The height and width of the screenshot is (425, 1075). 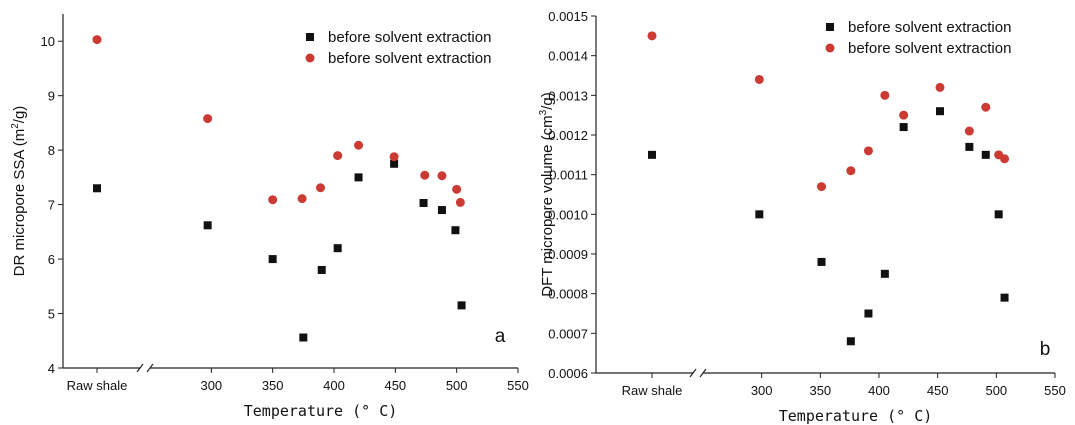 What do you see at coordinates (568, 373) in the screenshot?
I see `y-tick-label: 0.0006` at bounding box center [568, 373].